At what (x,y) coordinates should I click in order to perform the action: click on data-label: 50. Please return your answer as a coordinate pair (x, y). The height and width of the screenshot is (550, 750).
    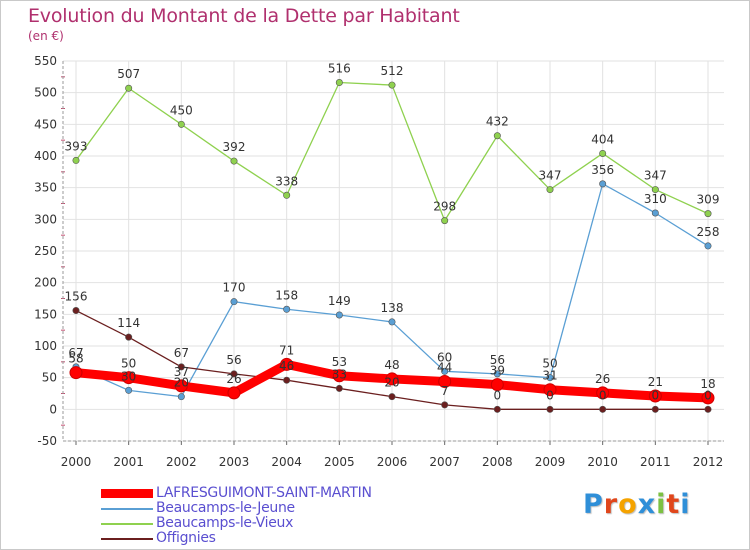
    Looking at the image, I should click on (549, 364).